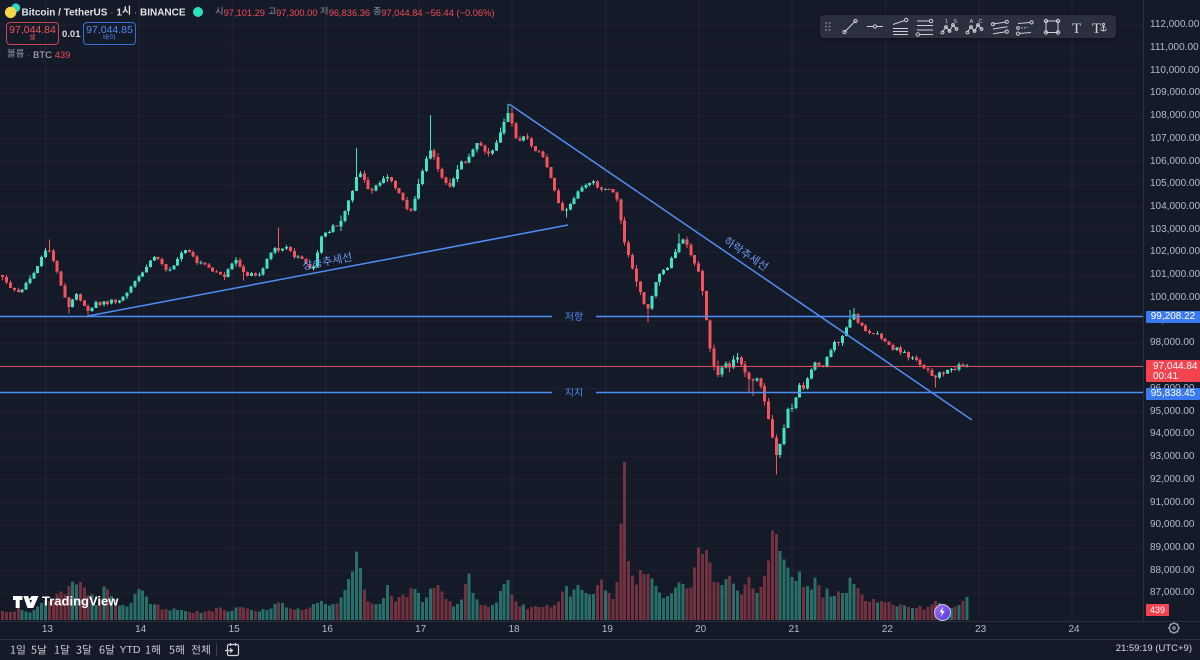  I want to click on svg-text: C, so click(981, 22).